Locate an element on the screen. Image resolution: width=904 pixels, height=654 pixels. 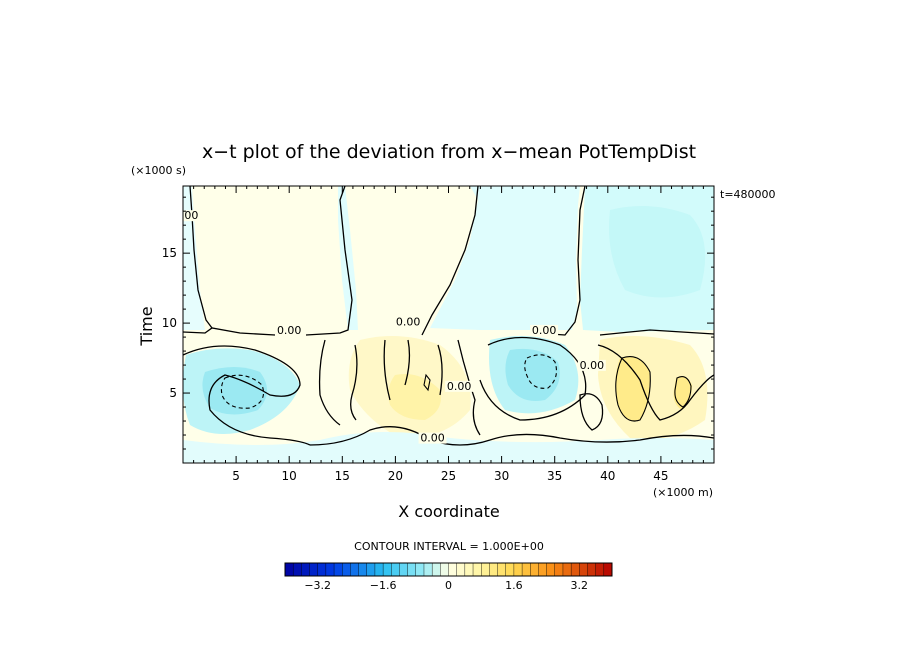
y-unit-label: (×1000 s) is located at coordinates (158, 170).